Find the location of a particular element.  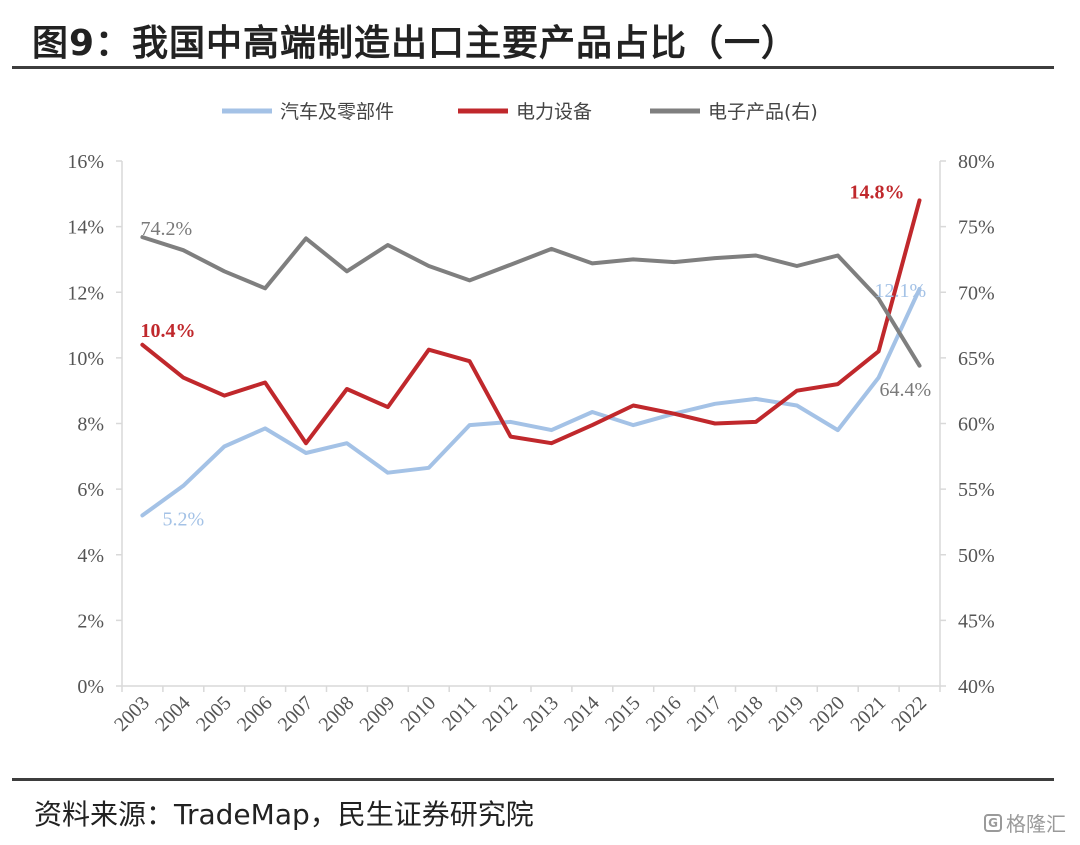

watermark-text: 格隆汇 is located at coordinates (1036, 824).